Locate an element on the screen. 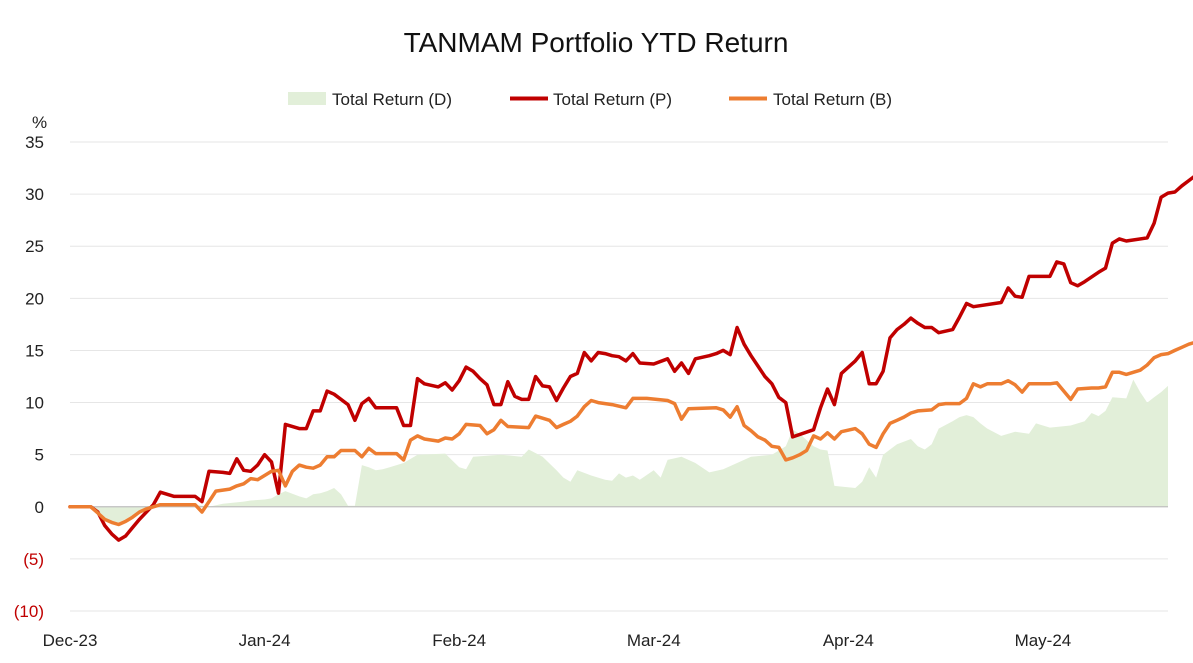 This screenshot has height=663, width=1193. y-tick-label: 15 is located at coordinates (34, 350).